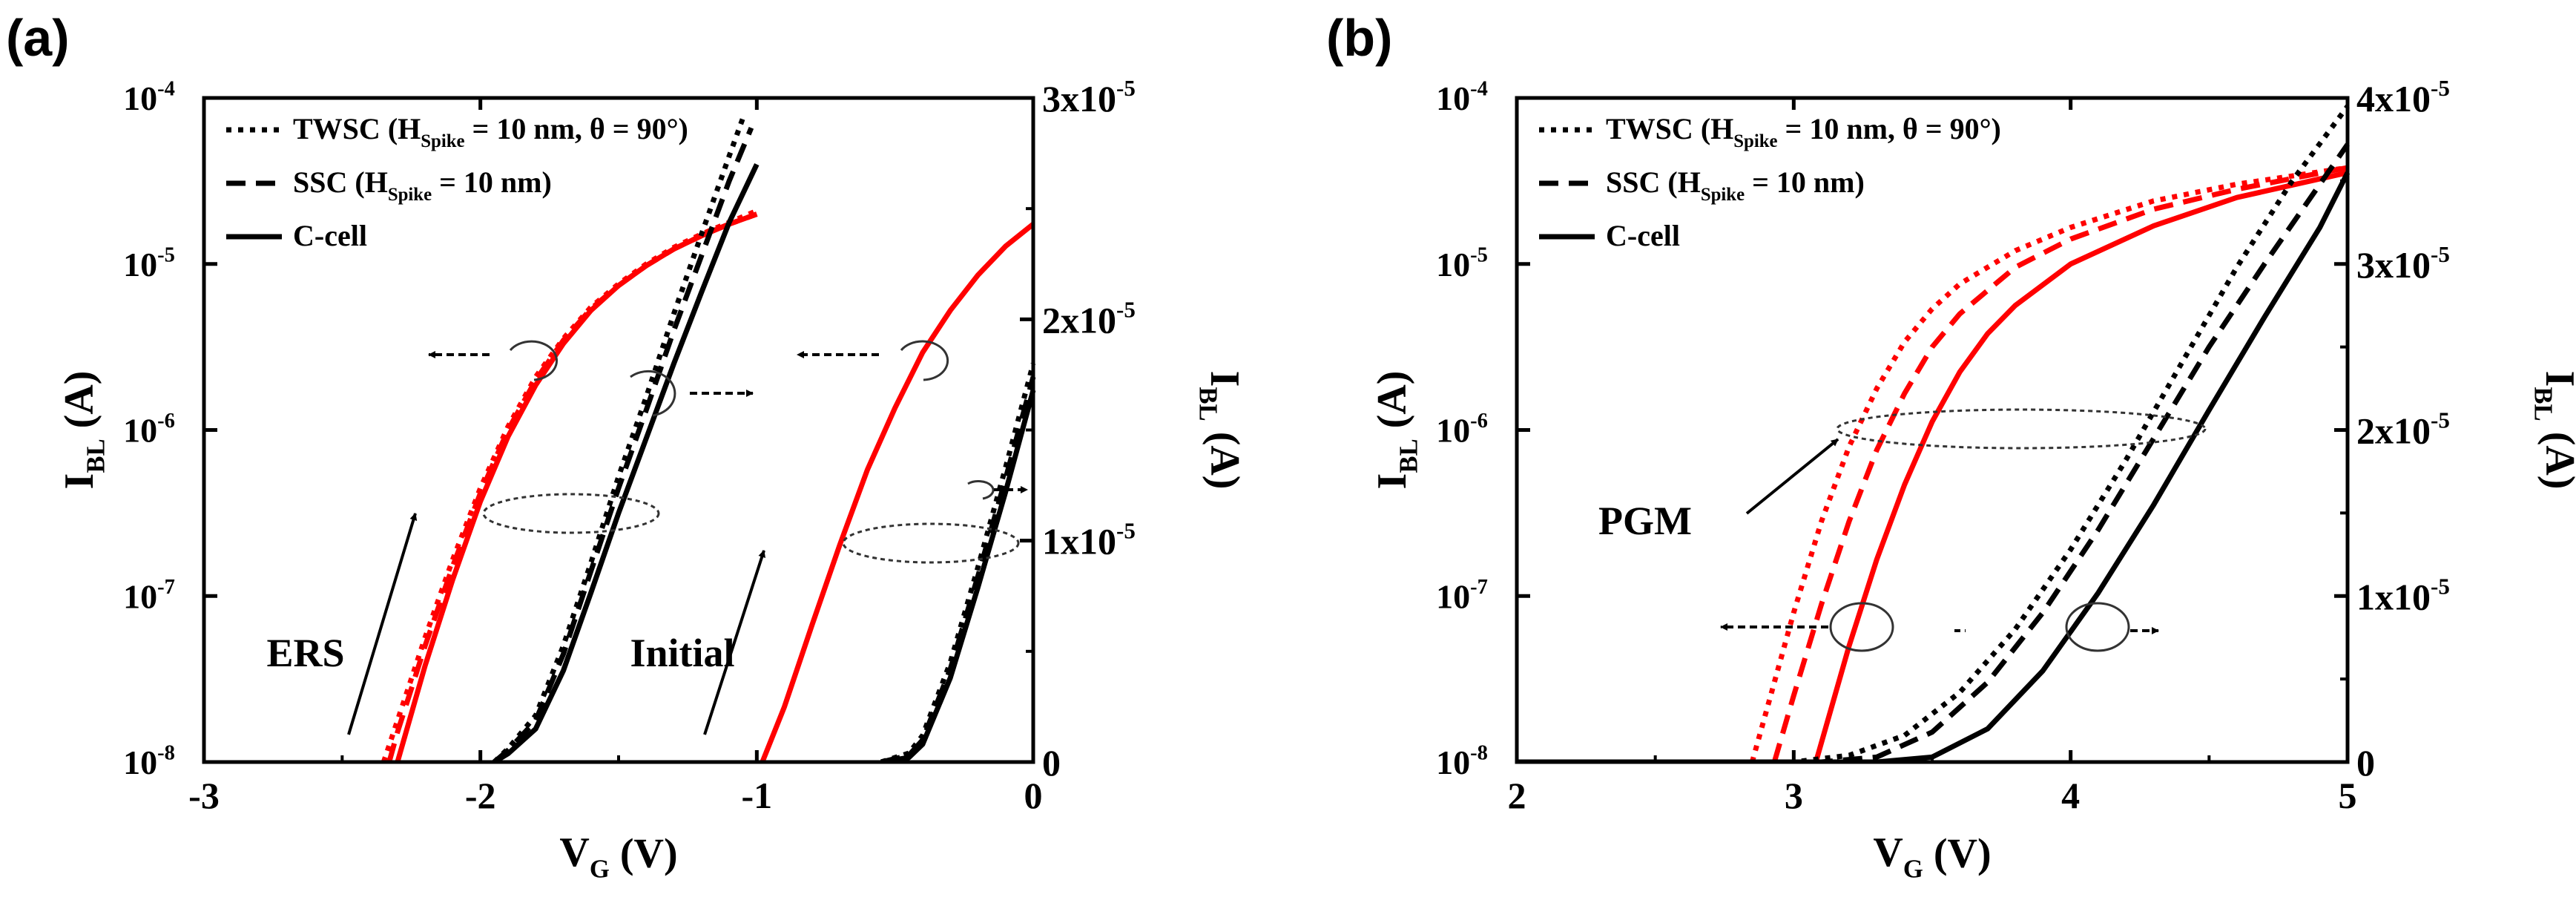 Image resolution: width=2576 pixels, height=903 pixels. What do you see at coordinates (757, 796) in the screenshot?
I see `x-tick-label: -1` at bounding box center [757, 796].